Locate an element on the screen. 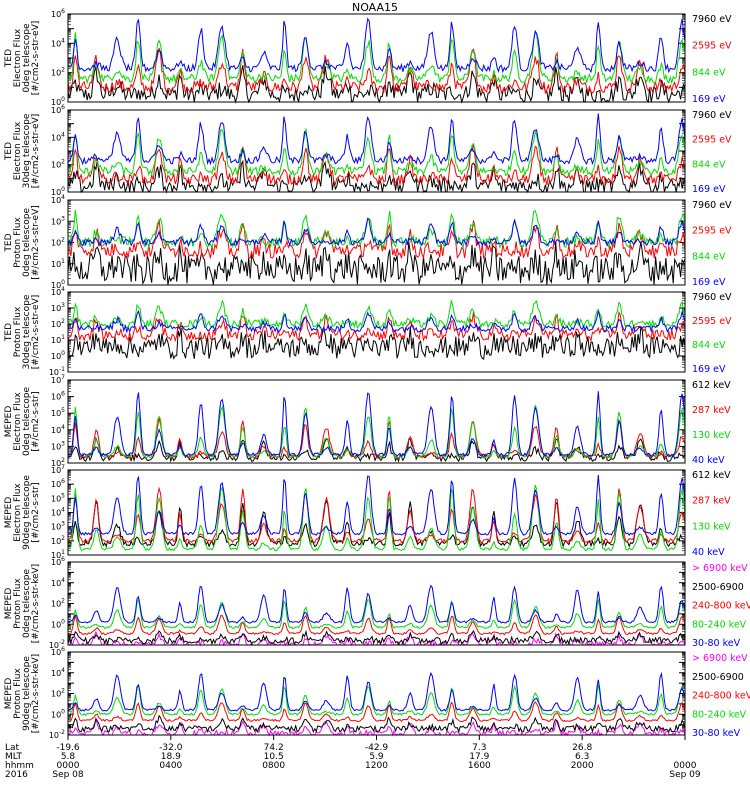 The width and height of the screenshot is (750, 800). x-row-label: Lat is located at coordinates (12, 748).